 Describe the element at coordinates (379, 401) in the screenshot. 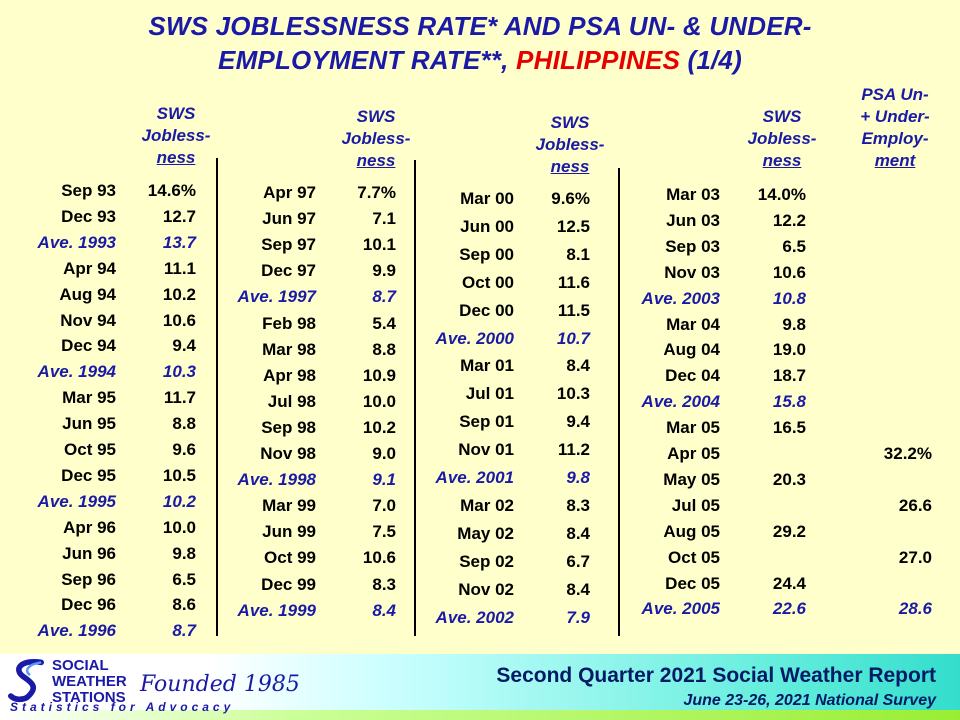

I see `sws-value: 10.0` at that location.